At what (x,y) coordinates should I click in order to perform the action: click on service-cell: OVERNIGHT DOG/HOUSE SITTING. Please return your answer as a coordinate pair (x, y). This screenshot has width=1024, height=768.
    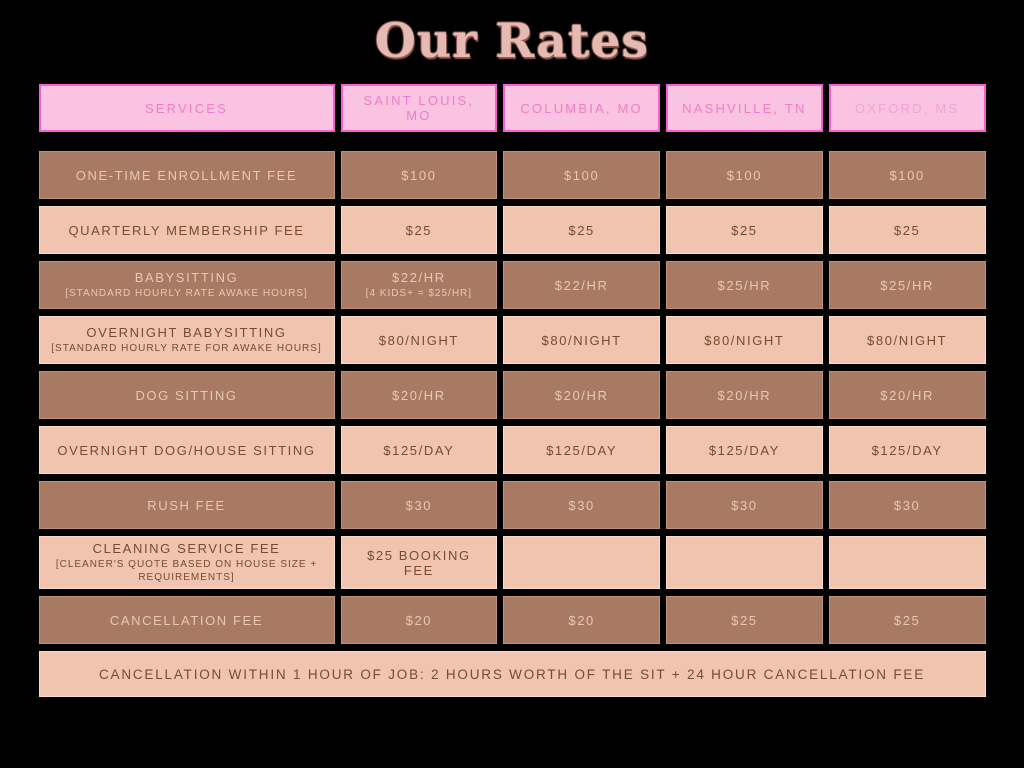
    Looking at the image, I should click on (186, 450).